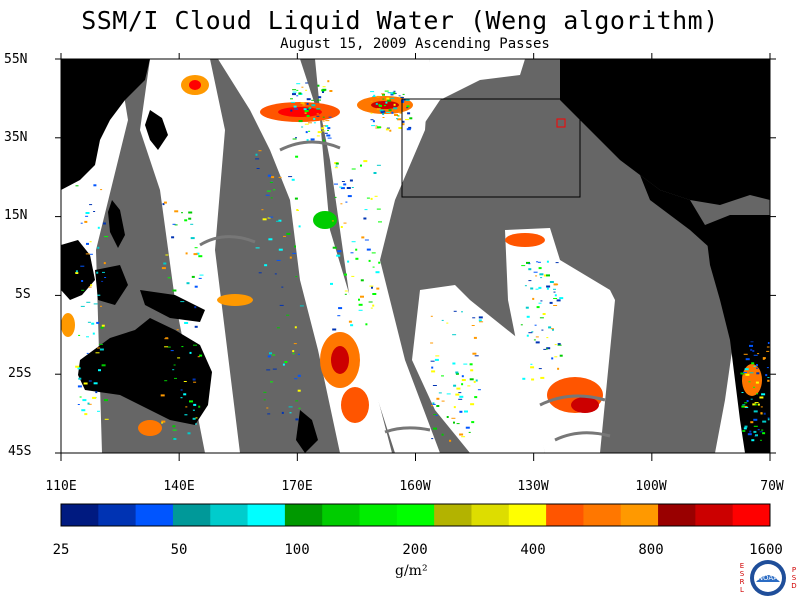 This screenshot has height=600, width=800. What do you see at coordinates (561, 123) in the screenshot?
I see `location-marker` at bounding box center [561, 123].